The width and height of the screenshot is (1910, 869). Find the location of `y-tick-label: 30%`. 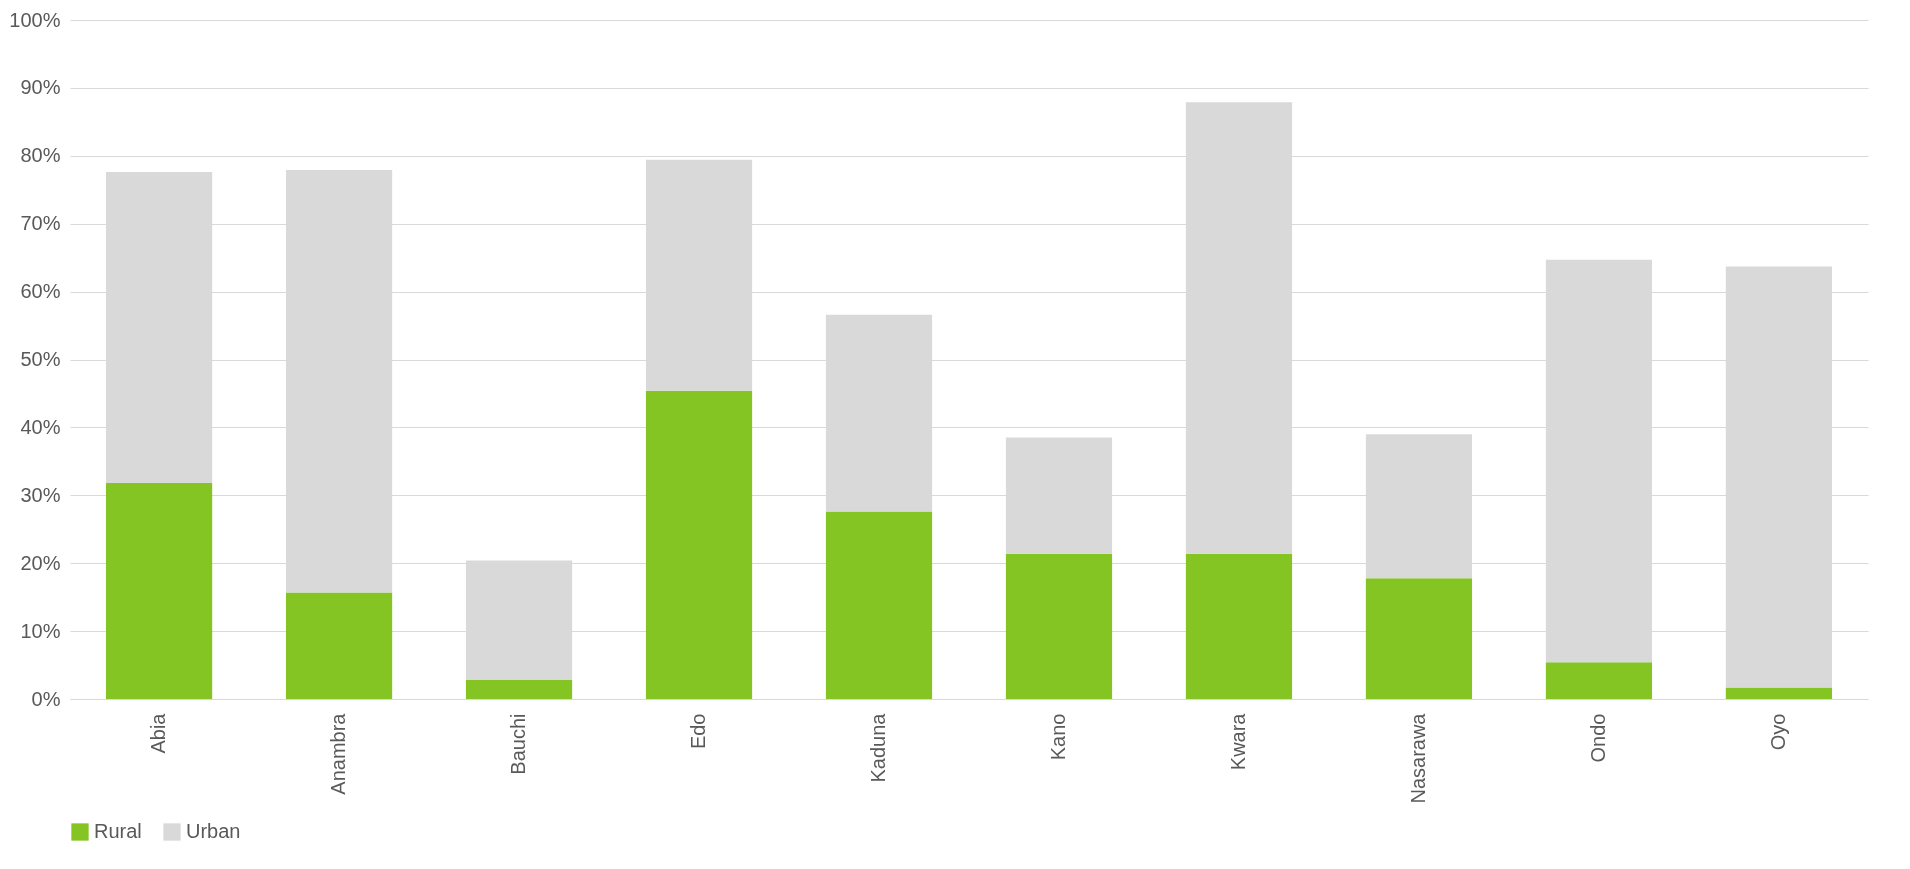

y-tick-label: 30% is located at coordinates (40, 494).